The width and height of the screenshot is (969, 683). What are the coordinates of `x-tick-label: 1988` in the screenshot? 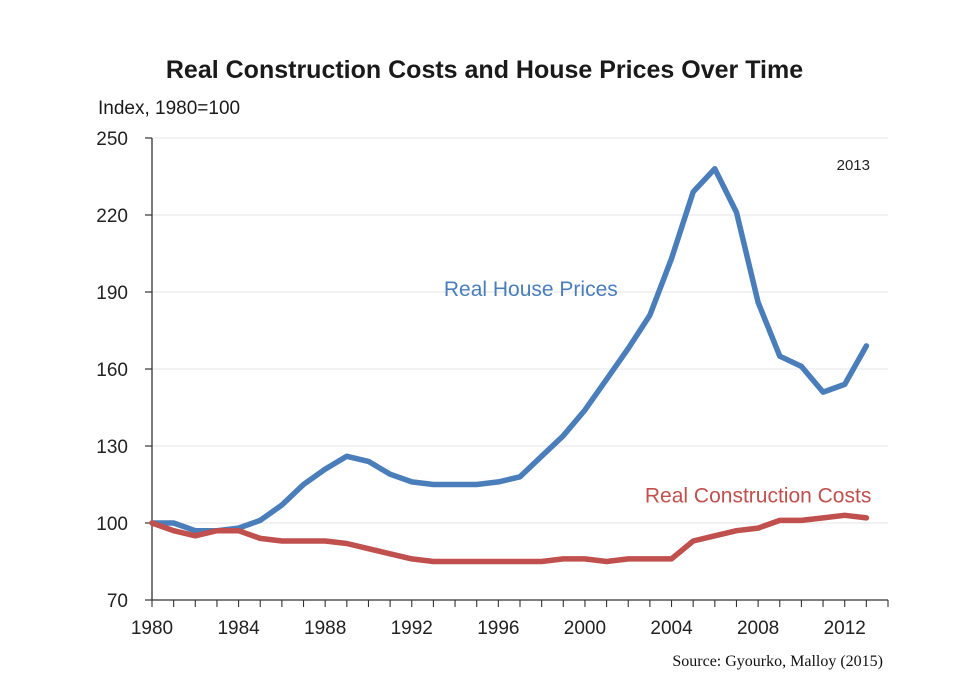 It's located at (325, 628).